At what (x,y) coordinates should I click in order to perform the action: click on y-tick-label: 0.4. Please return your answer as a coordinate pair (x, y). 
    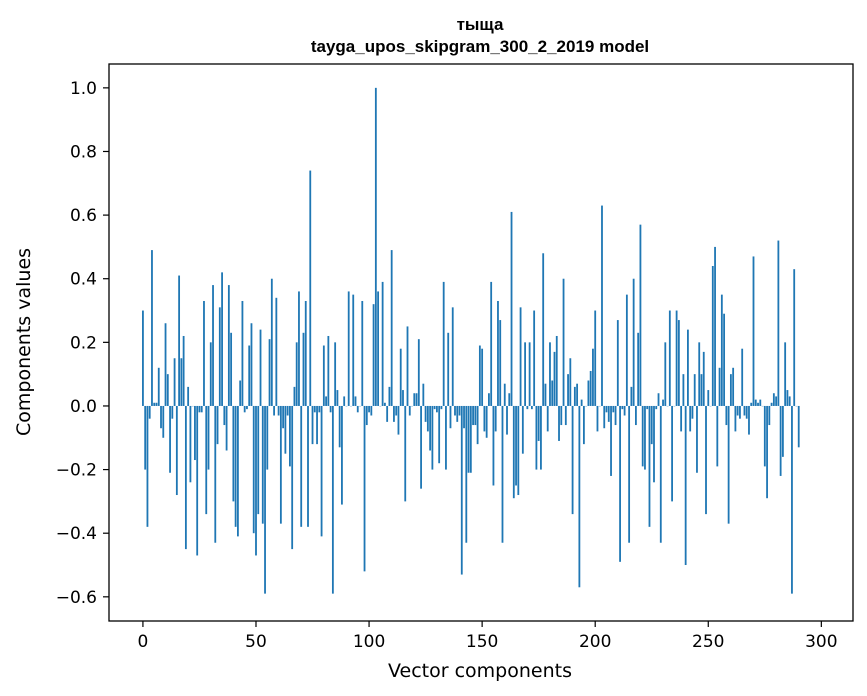
    Looking at the image, I should click on (83, 280).